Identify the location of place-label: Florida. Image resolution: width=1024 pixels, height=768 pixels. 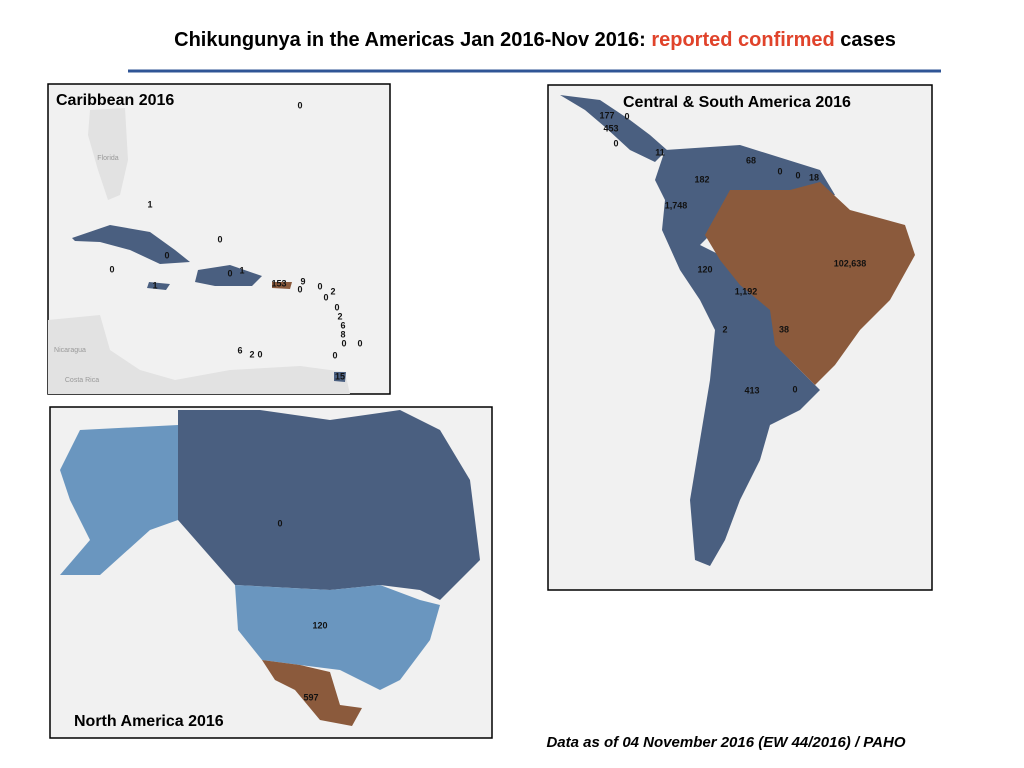
(108, 158).